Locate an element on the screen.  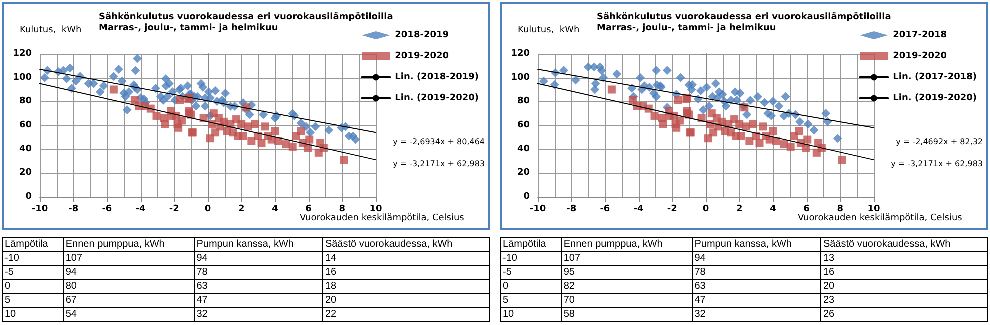
data-label: 80 is located at coordinates (128, 287).